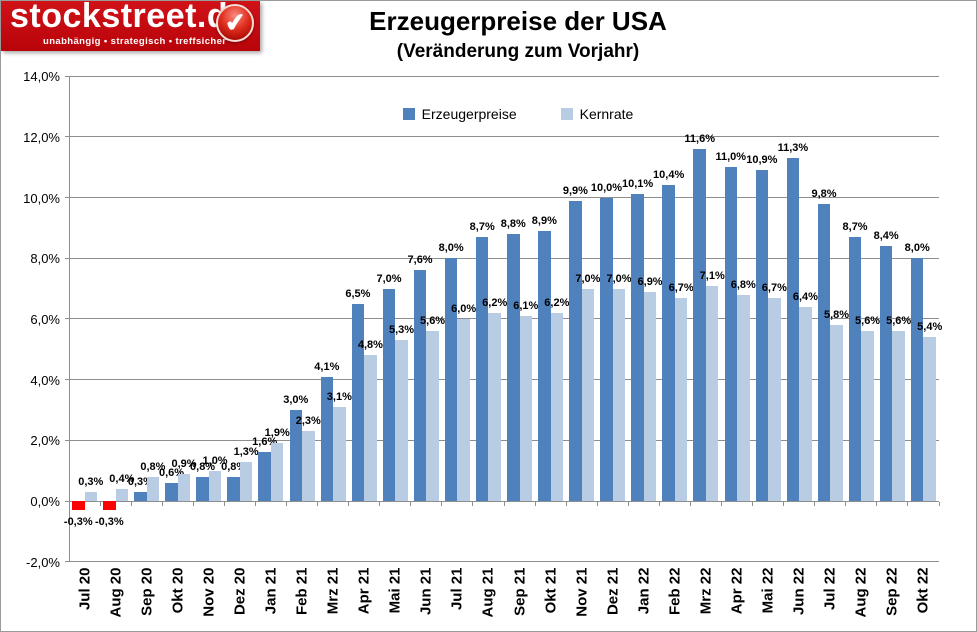  Describe the element at coordinates (619, 278) in the screenshot. I see `data-label: 7,0%` at that location.